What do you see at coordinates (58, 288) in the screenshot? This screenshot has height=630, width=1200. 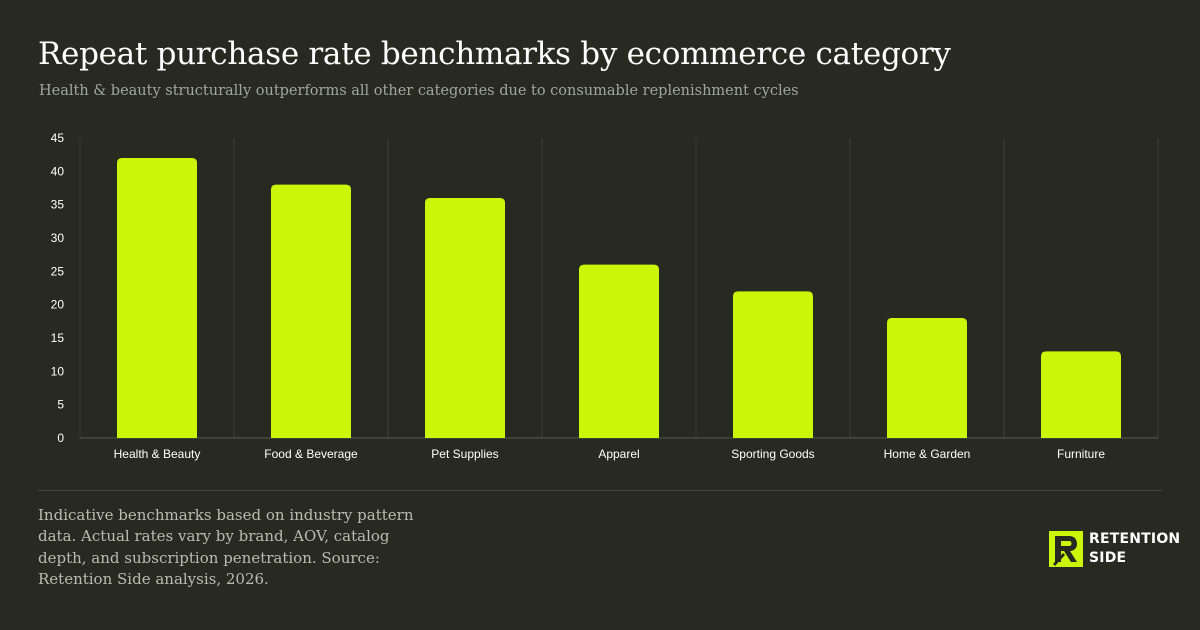 I see `y-axis-ticks: 0 5 10 15 20 25 30 35 40 45` at bounding box center [58, 288].